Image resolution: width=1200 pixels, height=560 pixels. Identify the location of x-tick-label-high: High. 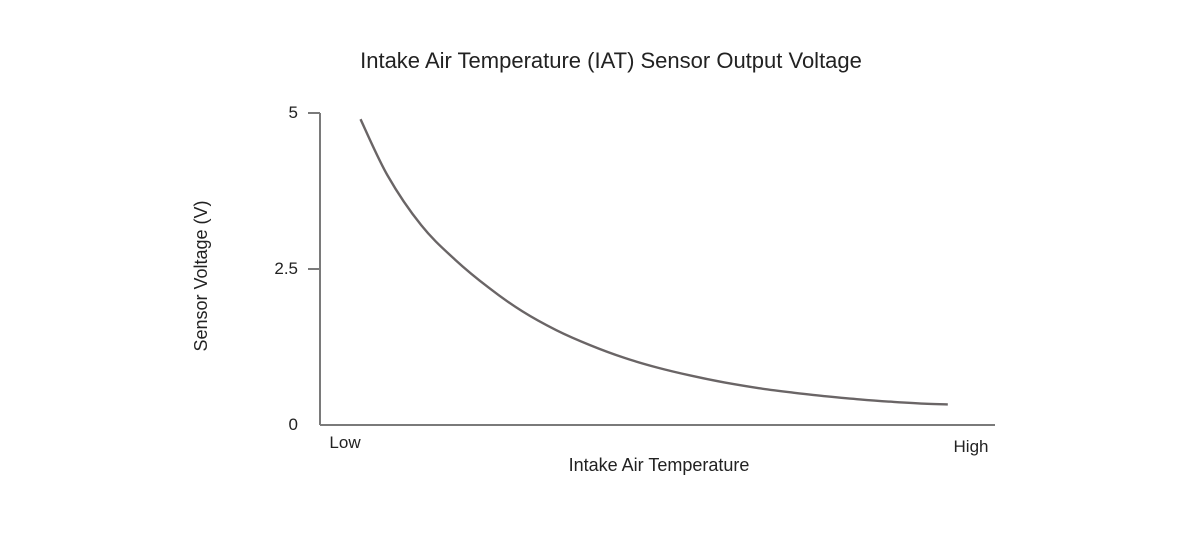
(971, 446).